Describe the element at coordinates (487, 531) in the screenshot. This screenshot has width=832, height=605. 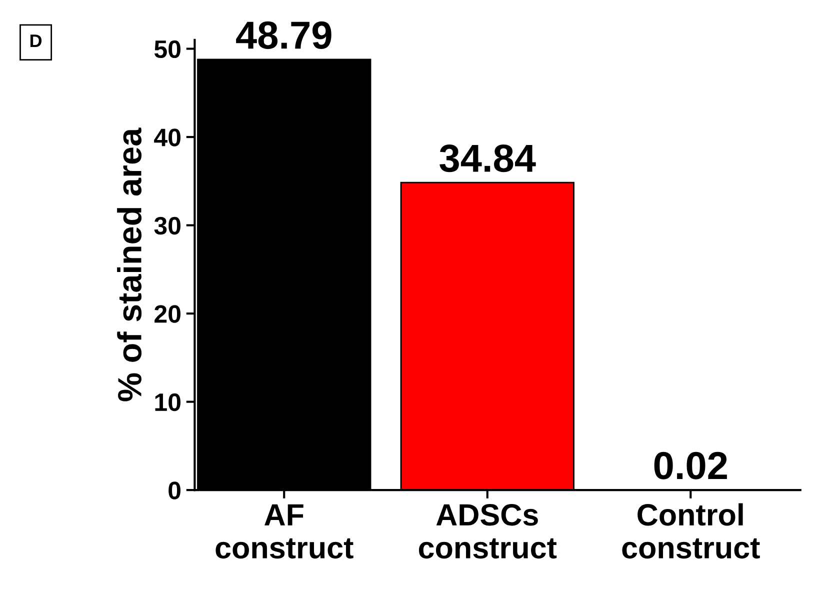
I see `x-tick-label: ADSCs construct` at that location.